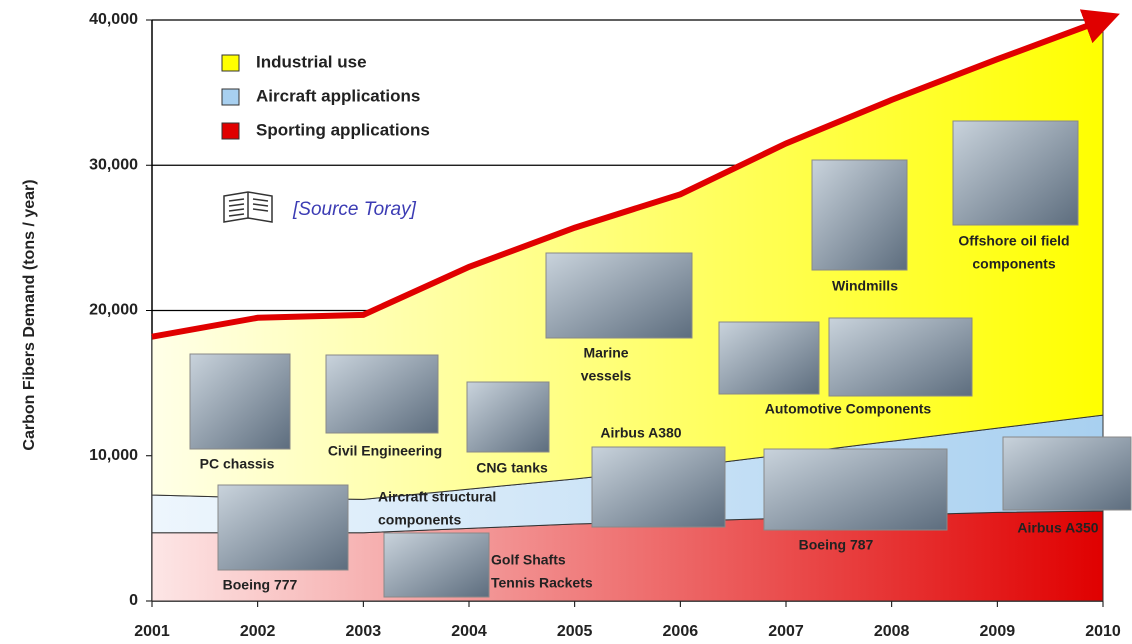 Image resolution: width=1132 pixels, height=644 pixels. I want to click on legend-label: Sporting applications, so click(343, 129).